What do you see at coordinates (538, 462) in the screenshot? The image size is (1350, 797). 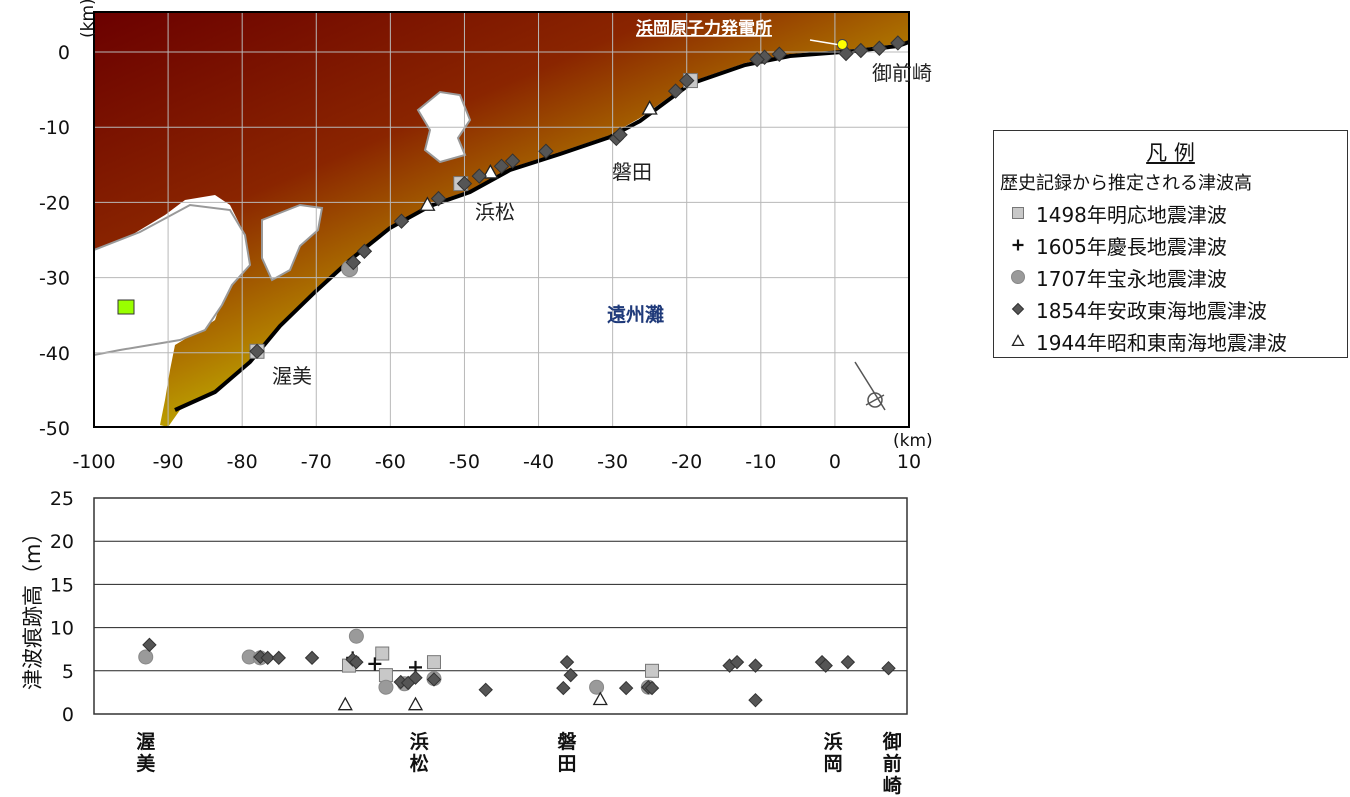 I see `map-x-tick-label: -40` at bounding box center [538, 462].